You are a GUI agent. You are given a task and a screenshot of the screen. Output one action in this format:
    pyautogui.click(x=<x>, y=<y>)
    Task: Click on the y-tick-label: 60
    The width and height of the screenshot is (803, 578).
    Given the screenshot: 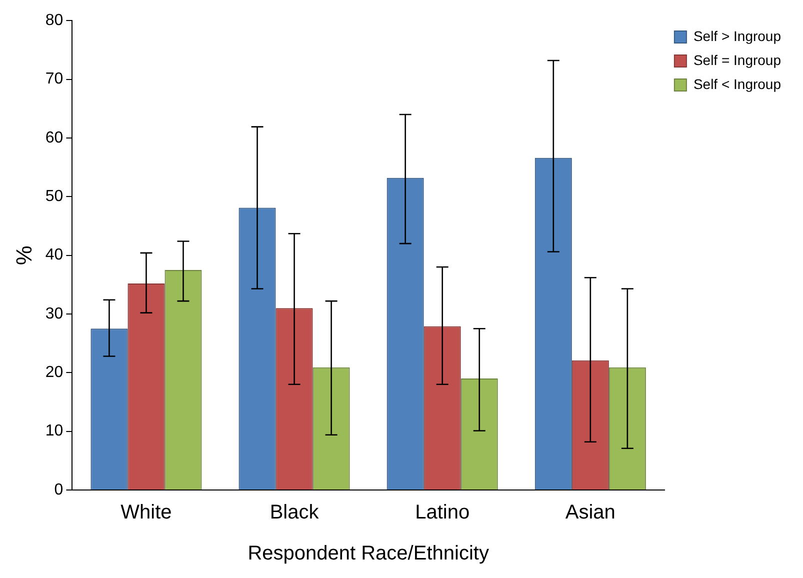 What is the action you would take?
    pyautogui.click(x=54, y=137)
    